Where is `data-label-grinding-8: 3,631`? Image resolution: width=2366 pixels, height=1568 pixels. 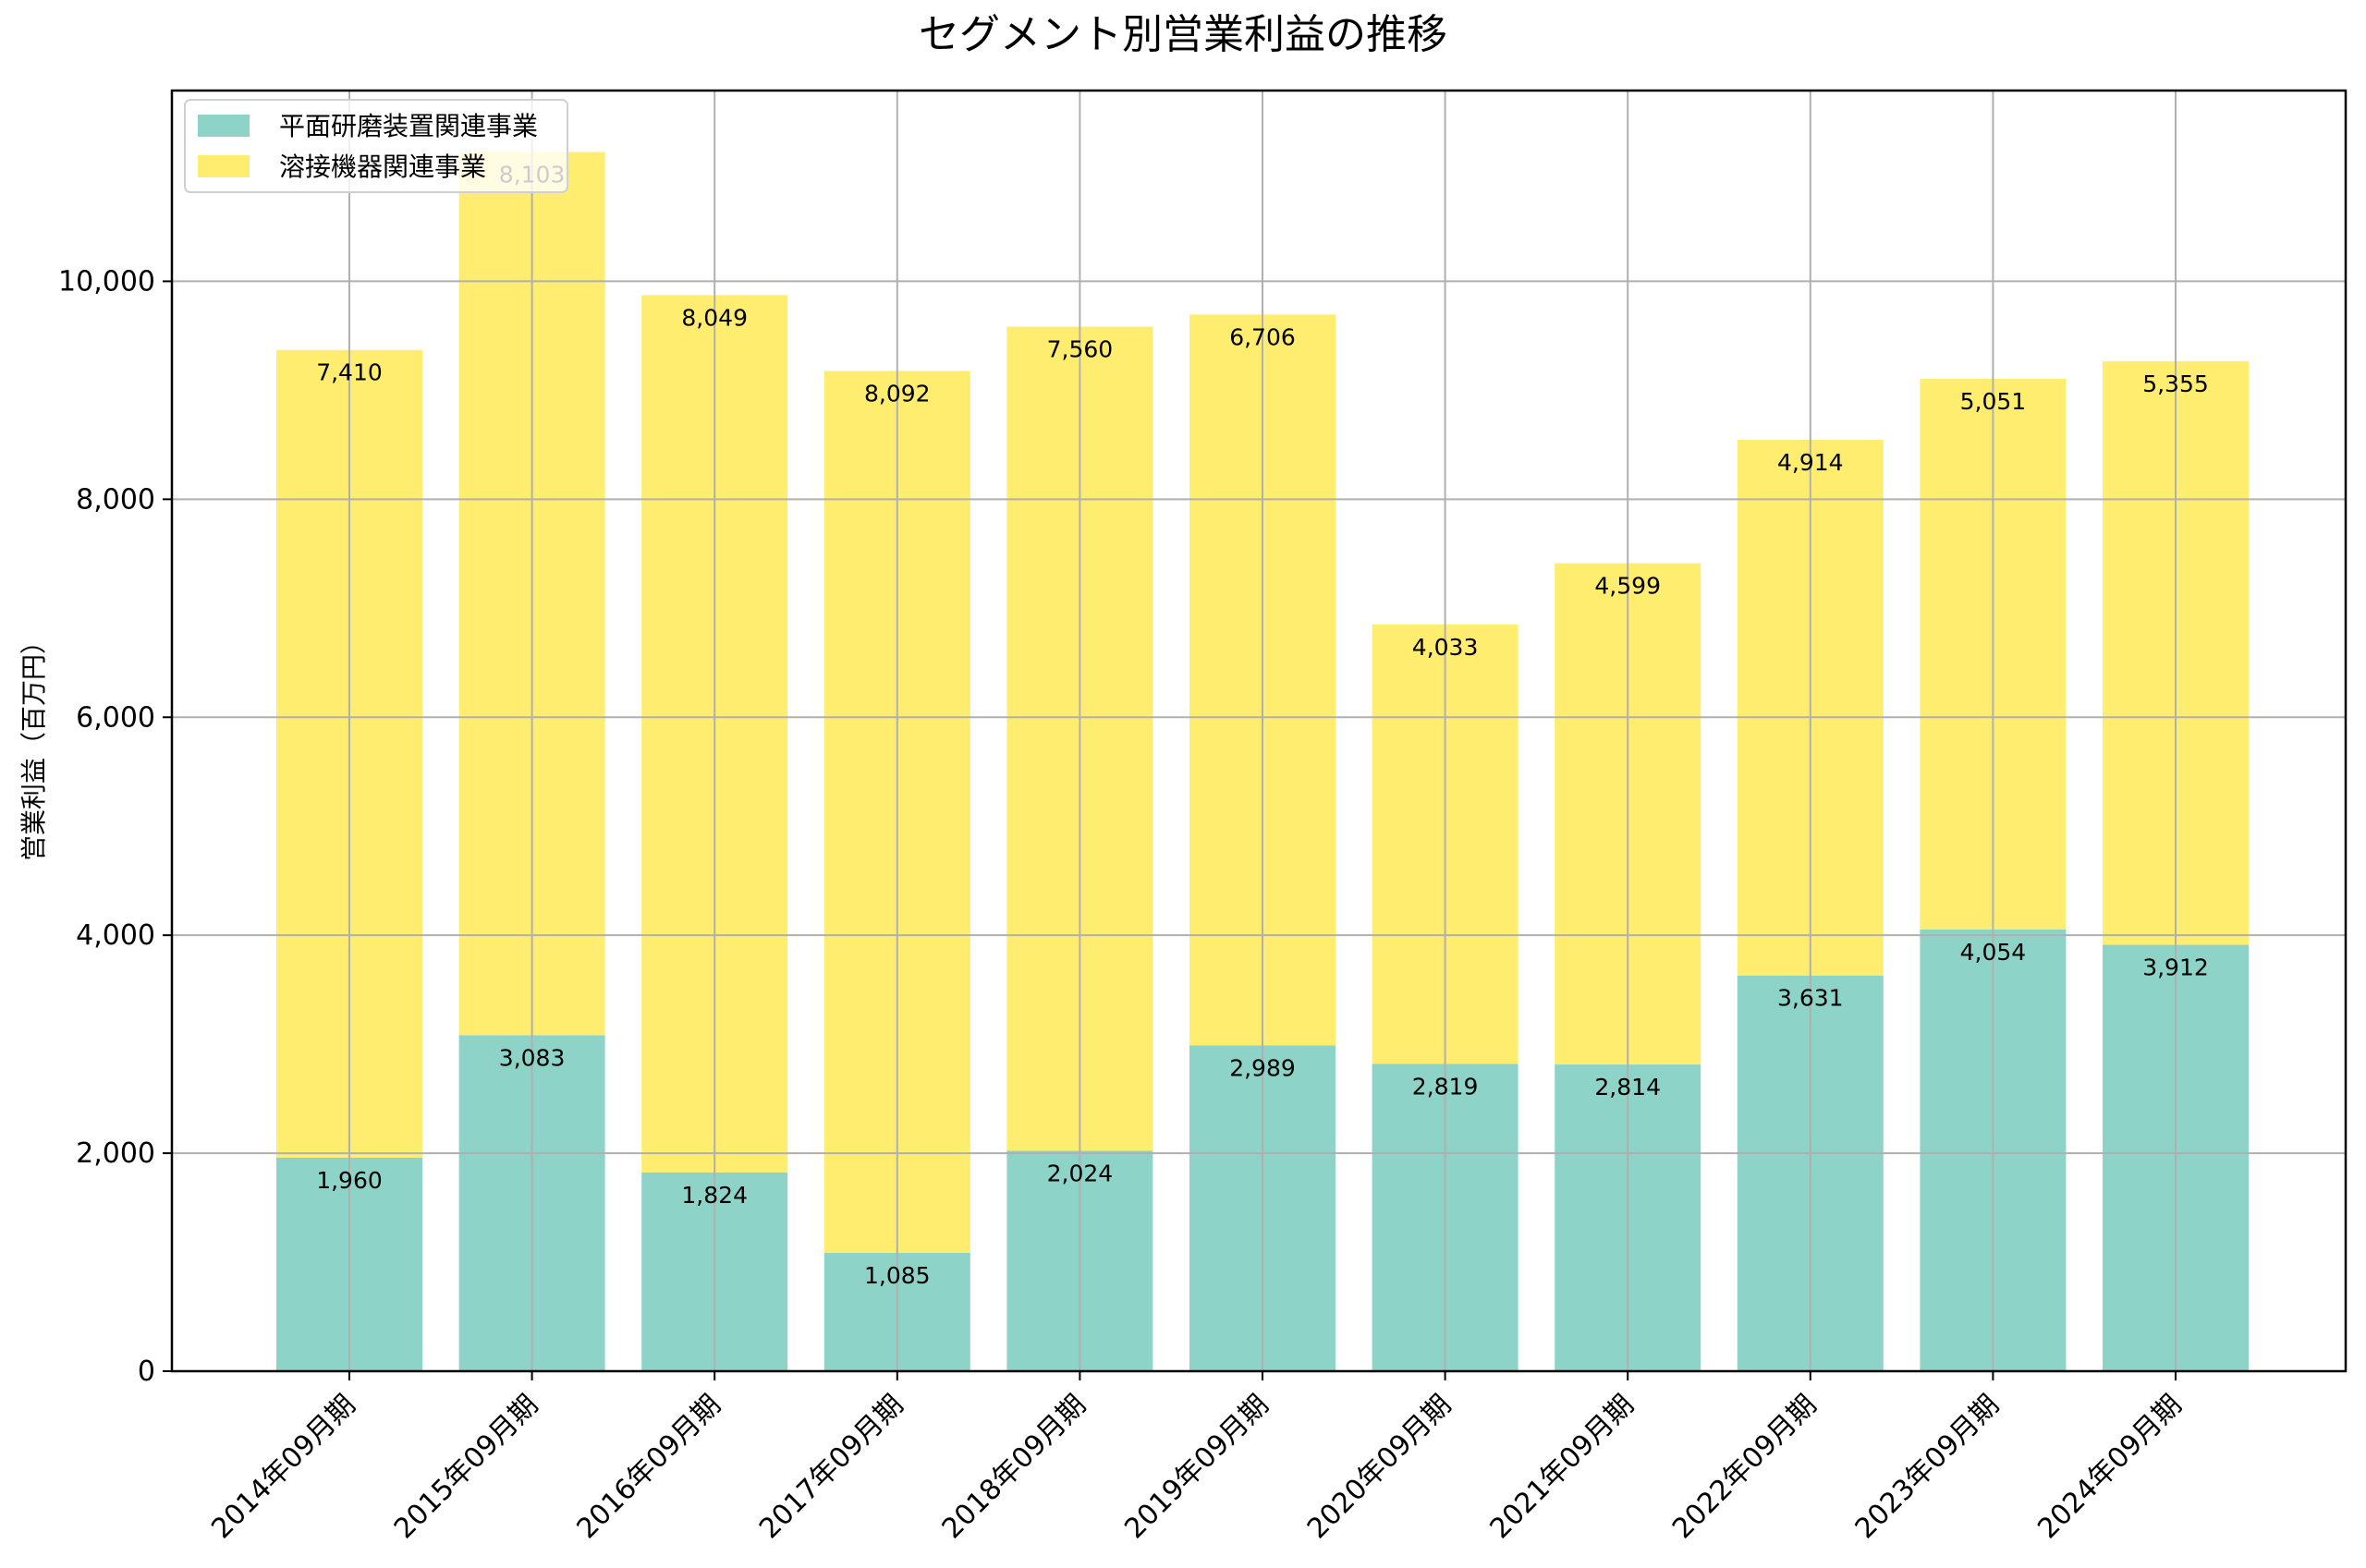
data-label-grinding-8: 3,631 is located at coordinates (1811, 998).